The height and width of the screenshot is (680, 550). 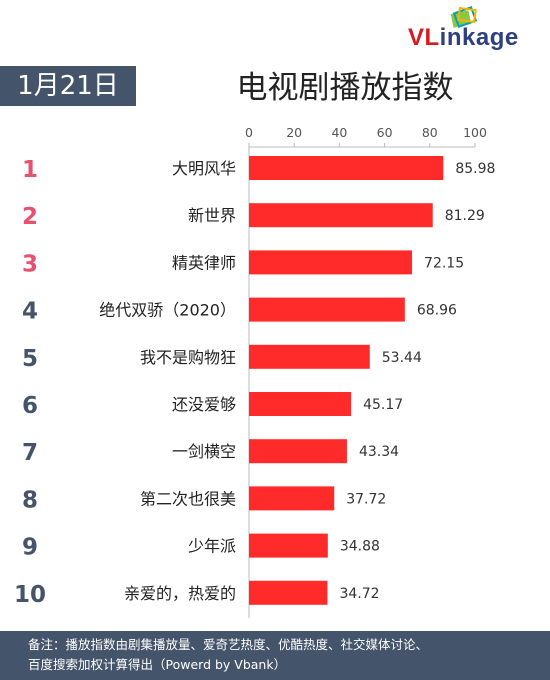 What do you see at coordinates (188, 498) in the screenshot?
I see `category-label: 第二次也很美` at bounding box center [188, 498].